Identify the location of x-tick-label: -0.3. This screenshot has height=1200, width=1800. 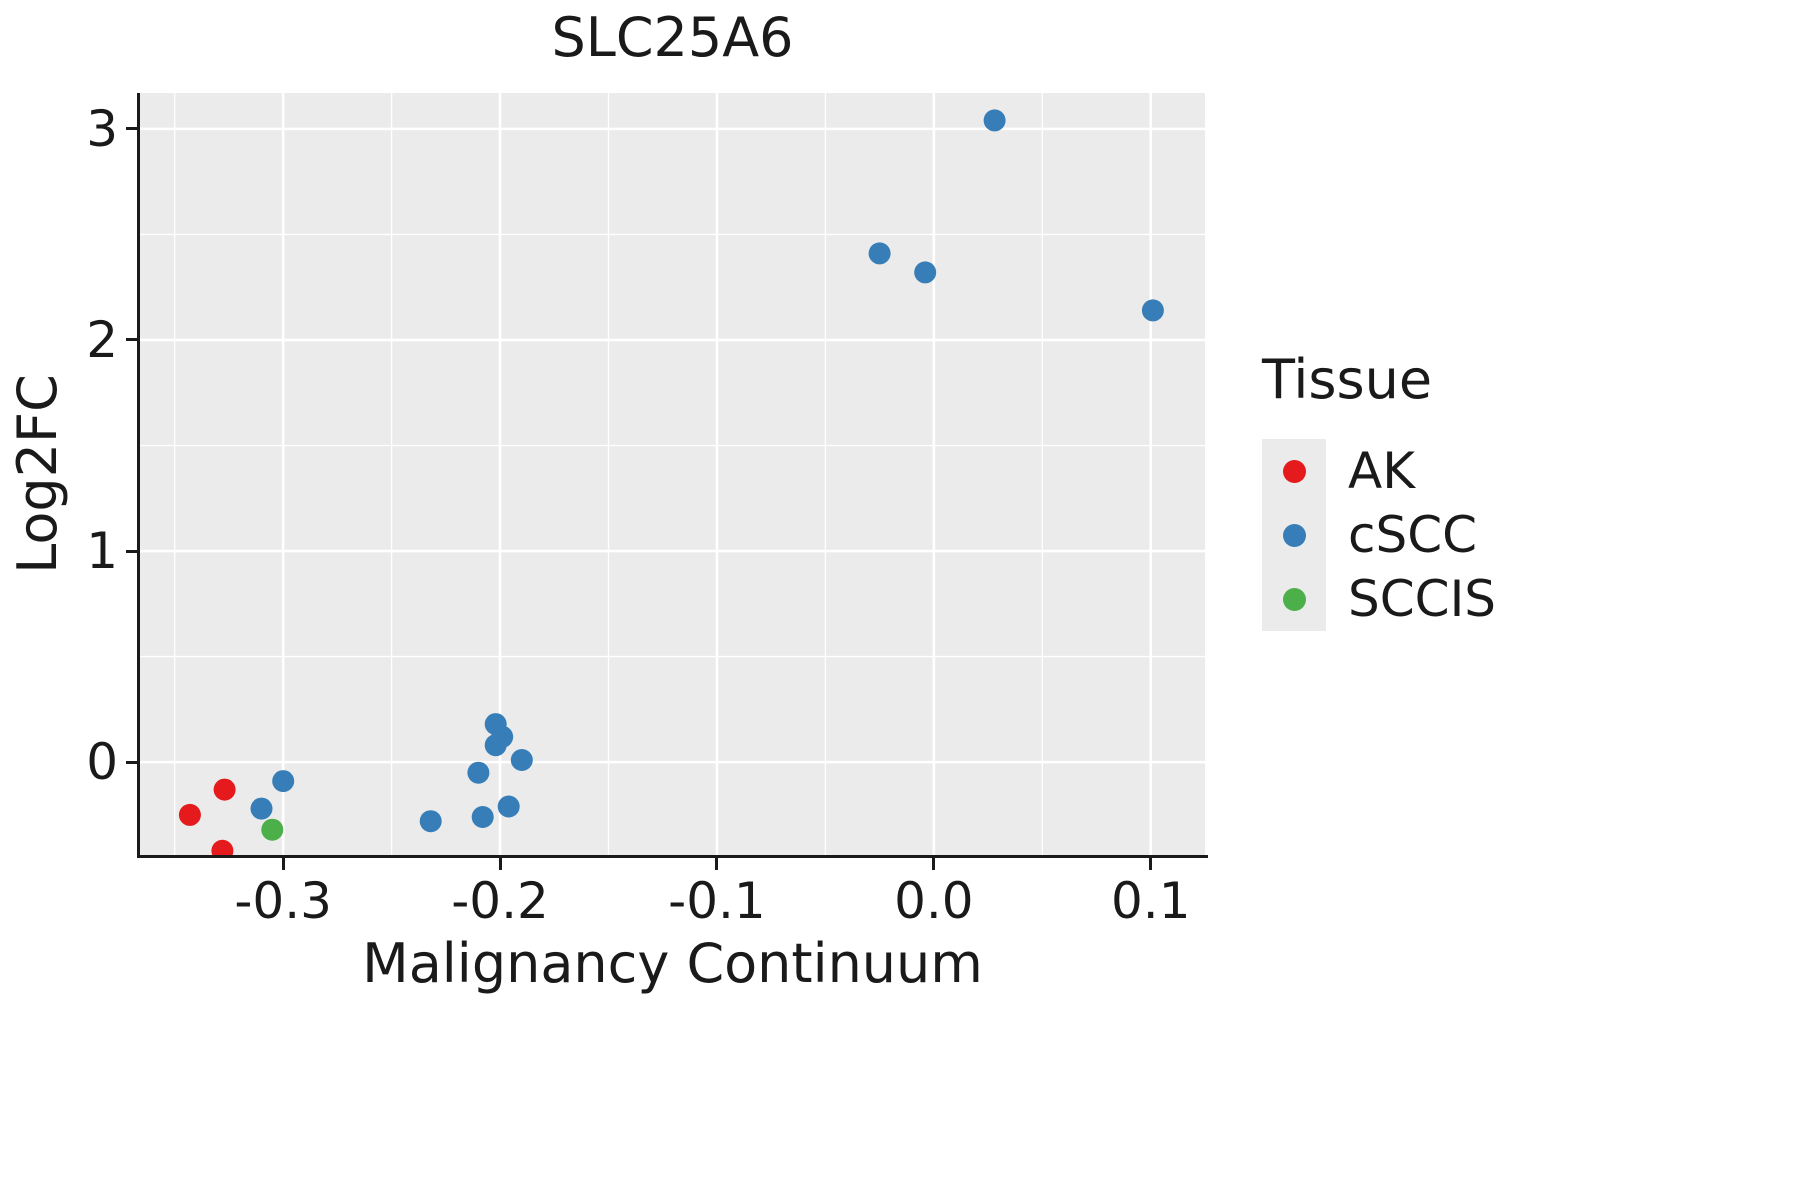
(283, 901).